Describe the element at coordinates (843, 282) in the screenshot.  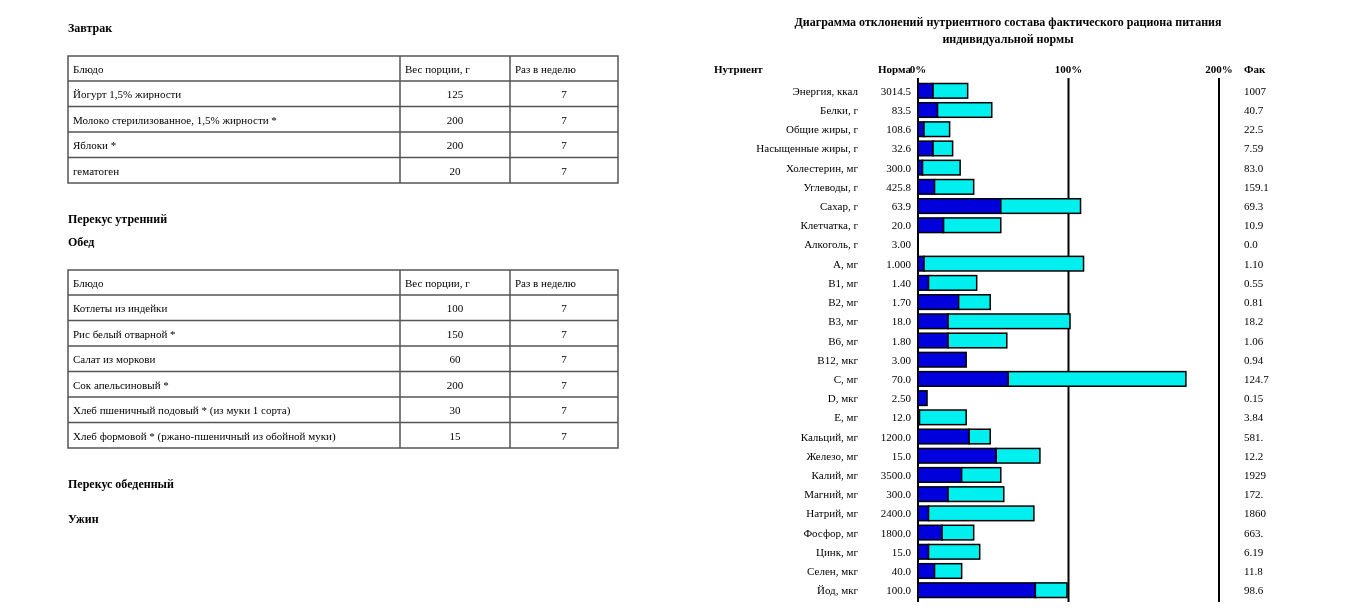
I see `y-tick-label: B1, мг` at that location.